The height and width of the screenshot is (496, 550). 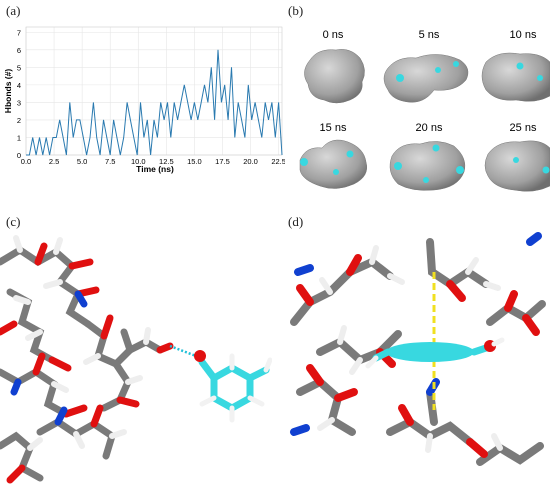 What do you see at coordinates (19, 67) in the screenshot?
I see `y-tick-label: 5` at bounding box center [19, 67].